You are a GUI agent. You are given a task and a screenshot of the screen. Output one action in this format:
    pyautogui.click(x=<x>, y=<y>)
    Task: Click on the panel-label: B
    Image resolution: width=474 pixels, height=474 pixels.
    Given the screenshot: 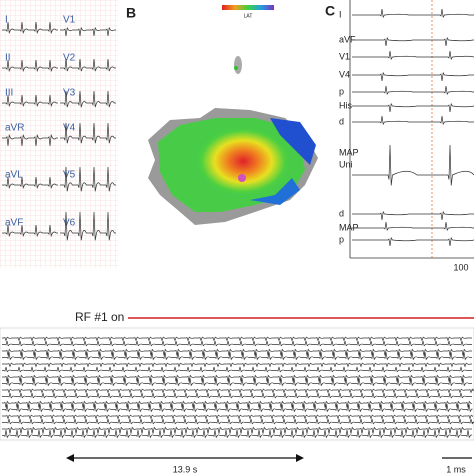 What is the action you would take?
    pyautogui.click(x=131, y=13)
    